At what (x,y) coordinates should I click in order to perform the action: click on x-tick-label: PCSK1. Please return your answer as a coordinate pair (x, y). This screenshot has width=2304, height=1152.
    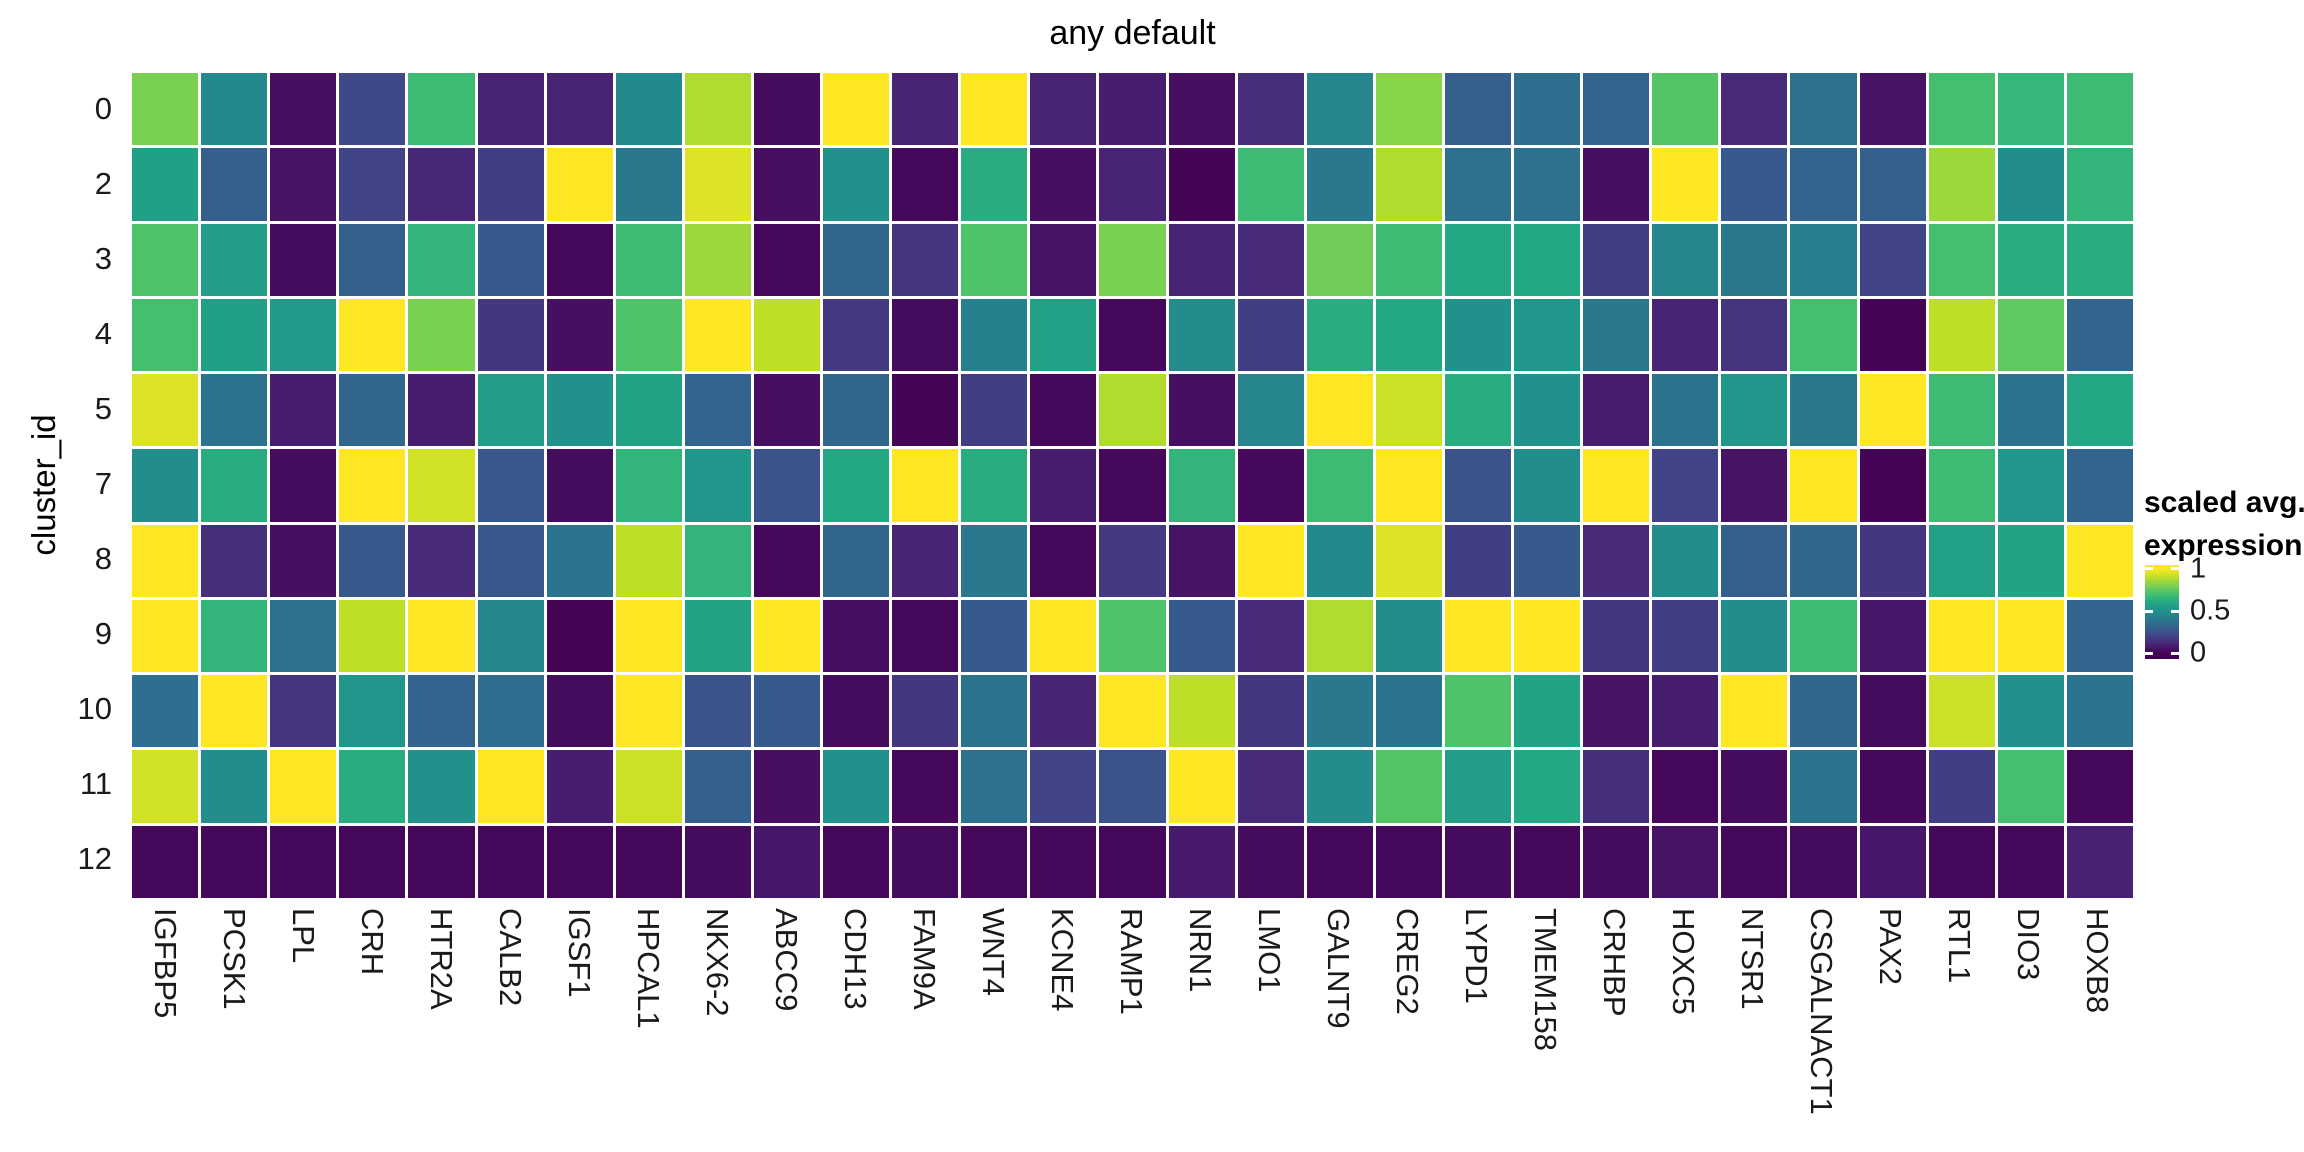
    Looking at the image, I should click on (234, 959).